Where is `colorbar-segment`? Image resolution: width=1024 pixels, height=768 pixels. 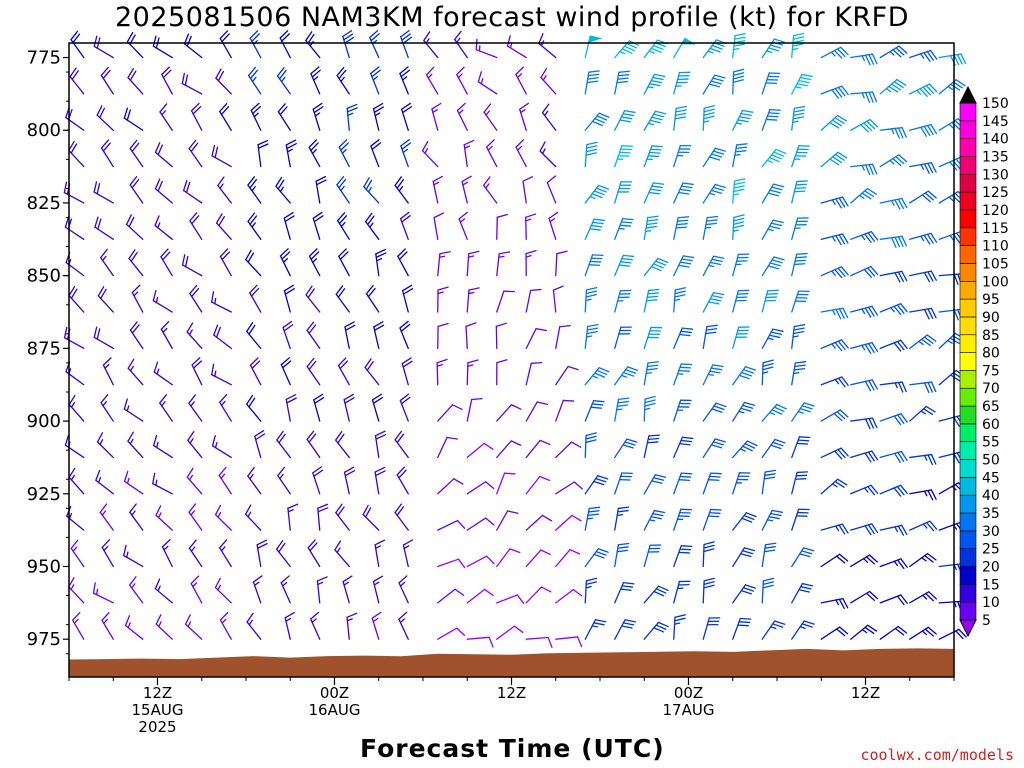
colorbar-segment is located at coordinates (968, 433).